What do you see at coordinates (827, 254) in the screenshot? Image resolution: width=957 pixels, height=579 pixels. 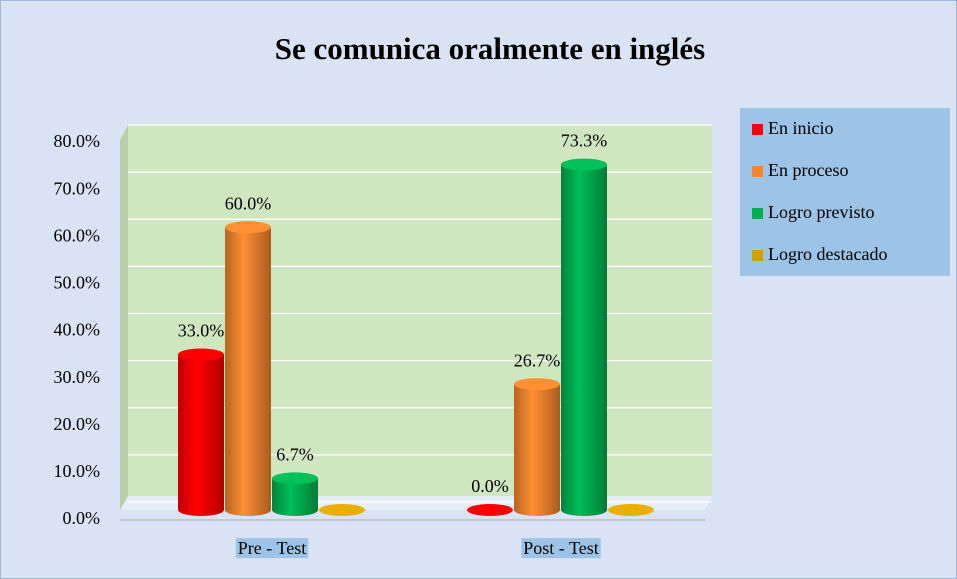 I see `legend-label: Logro destacado` at bounding box center [827, 254].